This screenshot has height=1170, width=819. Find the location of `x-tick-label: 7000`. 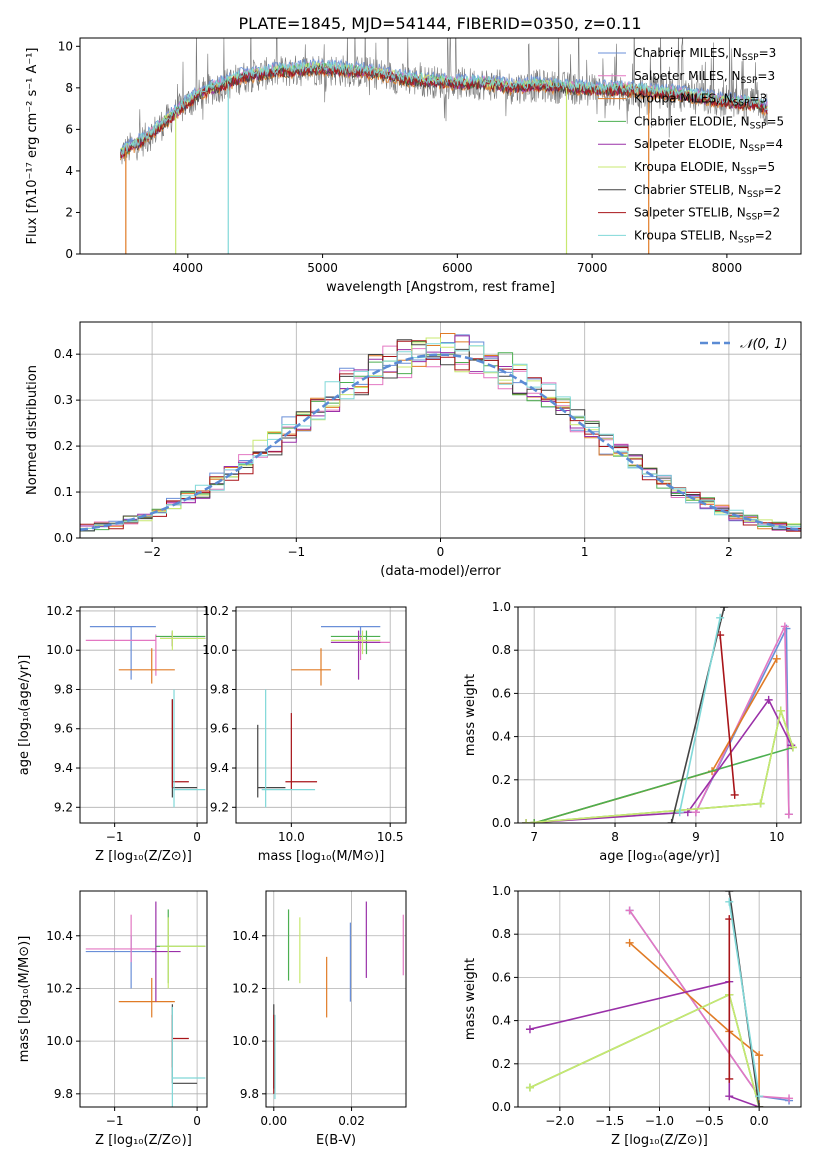

x-tick-label: 7000 is located at coordinates (592, 268).